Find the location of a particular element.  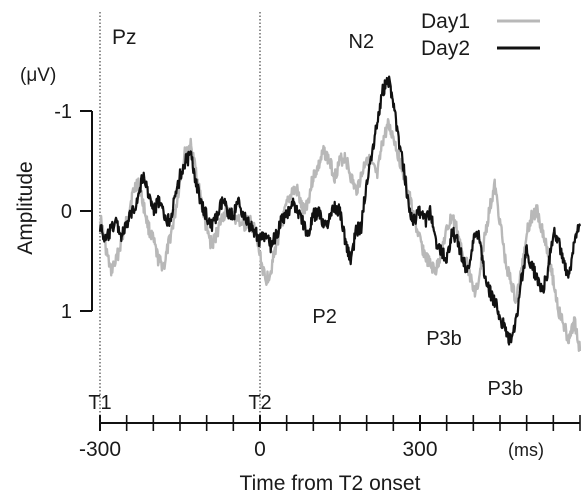

component-label-n2: N2 is located at coordinates (362, 42).